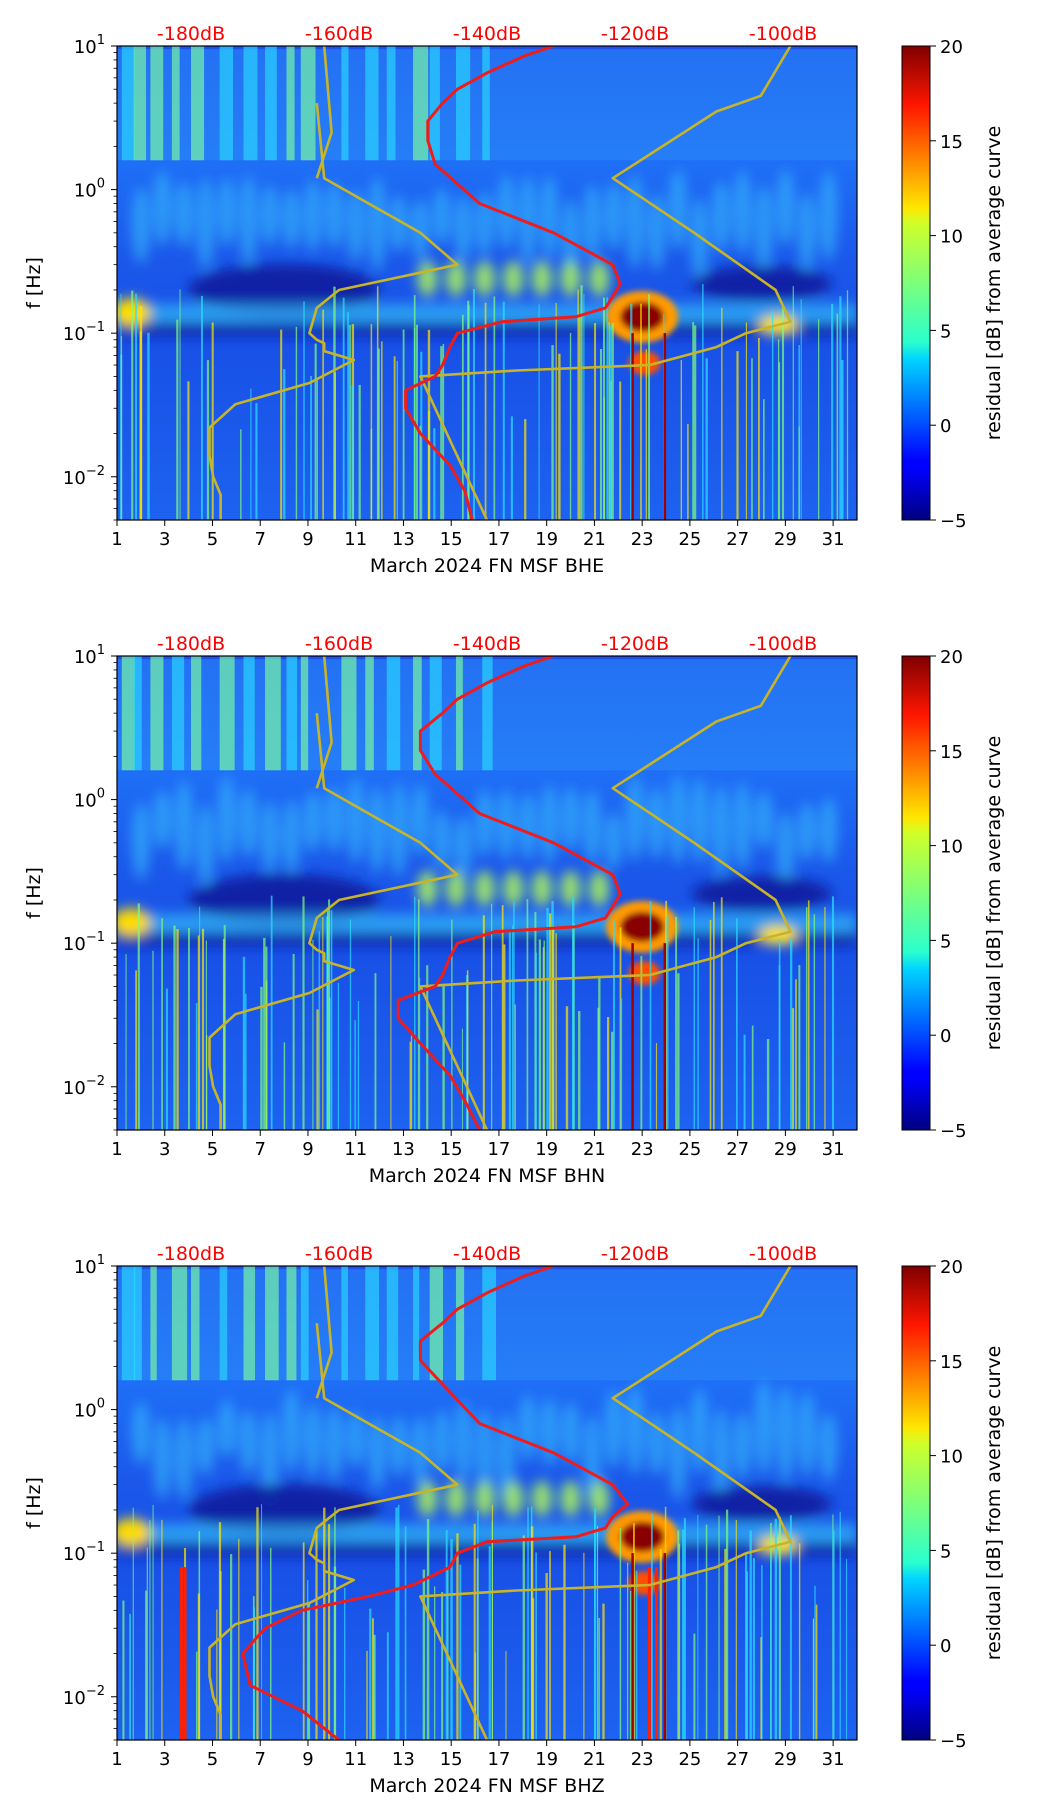 The height and width of the screenshot is (1806, 1052). I want to click on x-tick-label: 5, so click(212, 1149).